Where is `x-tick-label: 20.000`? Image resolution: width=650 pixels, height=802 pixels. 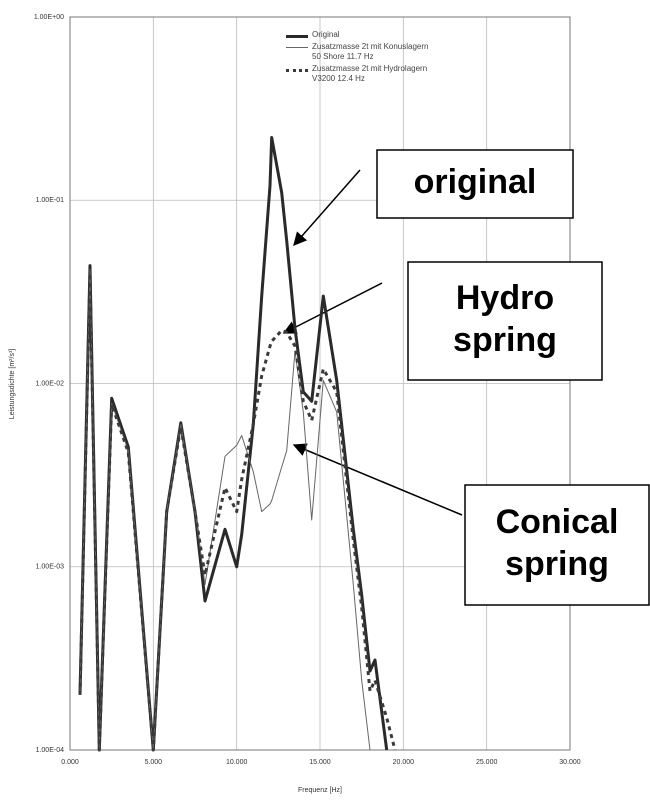 x-tick-label: 20.000 is located at coordinates (404, 762).